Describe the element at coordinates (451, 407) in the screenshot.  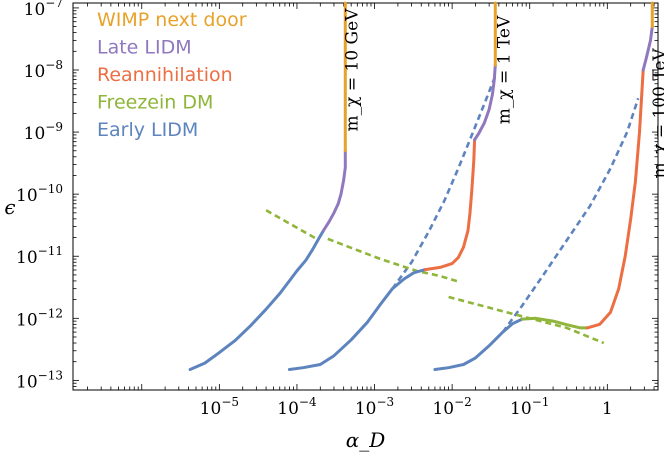
I see `x-tick-label: 10⁻²` at that location.